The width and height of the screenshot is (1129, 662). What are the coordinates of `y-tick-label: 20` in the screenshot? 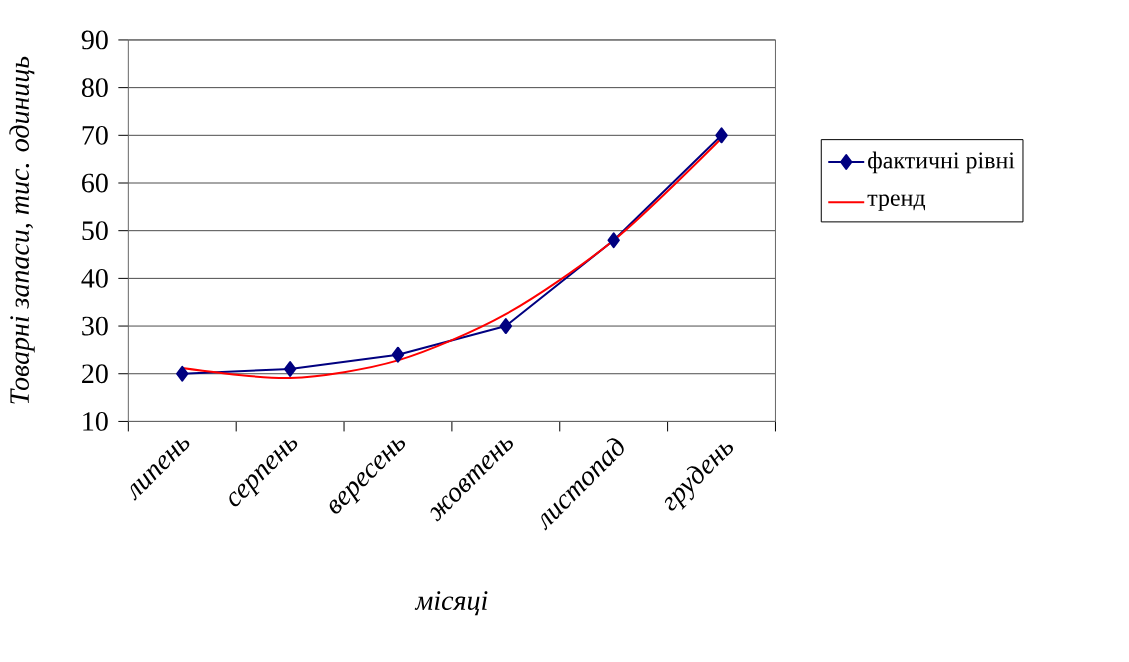 It's located at (95, 374).